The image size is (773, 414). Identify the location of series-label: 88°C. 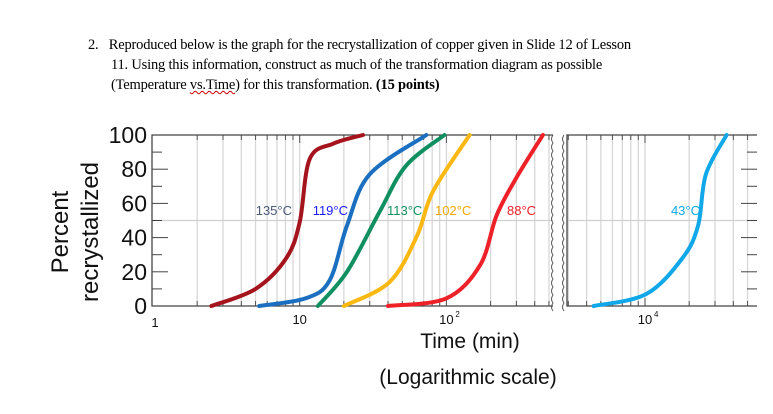
(521, 210).